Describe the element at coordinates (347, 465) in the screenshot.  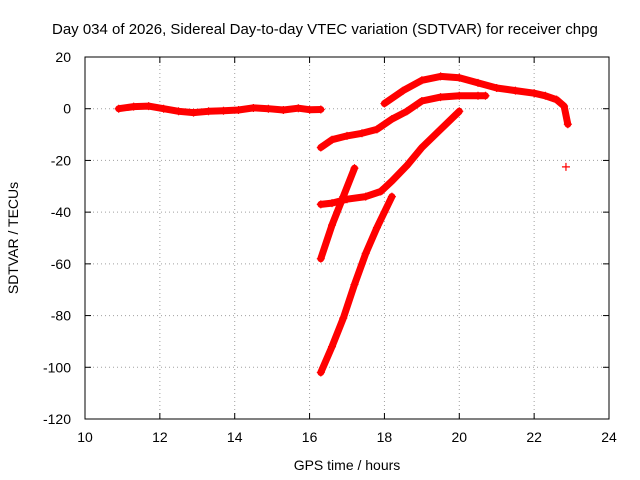
I see `x-axis-label: GPS time / hours` at that location.